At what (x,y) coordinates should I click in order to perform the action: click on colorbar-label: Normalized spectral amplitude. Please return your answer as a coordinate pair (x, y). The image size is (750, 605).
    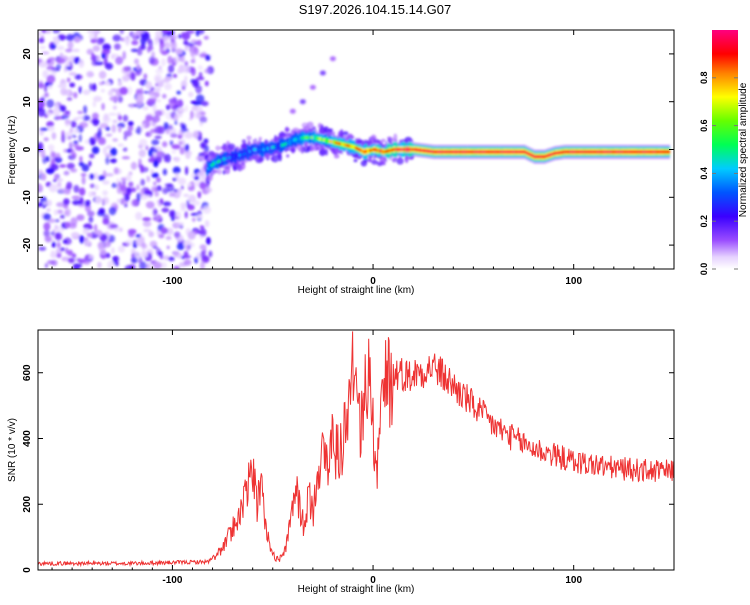
    Looking at the image, I should click on (743, 149).